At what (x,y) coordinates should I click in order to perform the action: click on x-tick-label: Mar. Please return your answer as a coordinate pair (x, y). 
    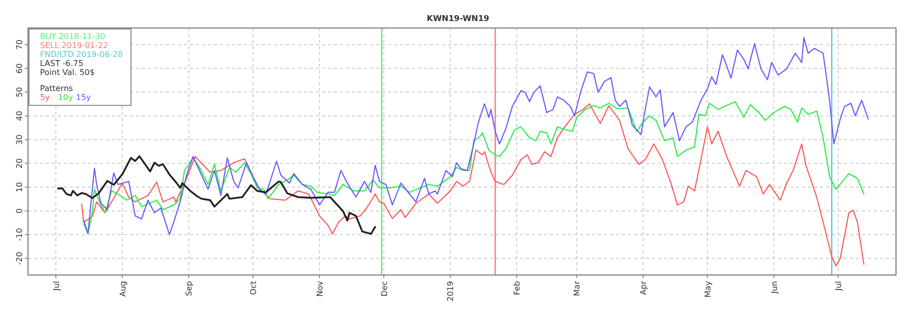
    Looking at the image, I should click on (577, 288).